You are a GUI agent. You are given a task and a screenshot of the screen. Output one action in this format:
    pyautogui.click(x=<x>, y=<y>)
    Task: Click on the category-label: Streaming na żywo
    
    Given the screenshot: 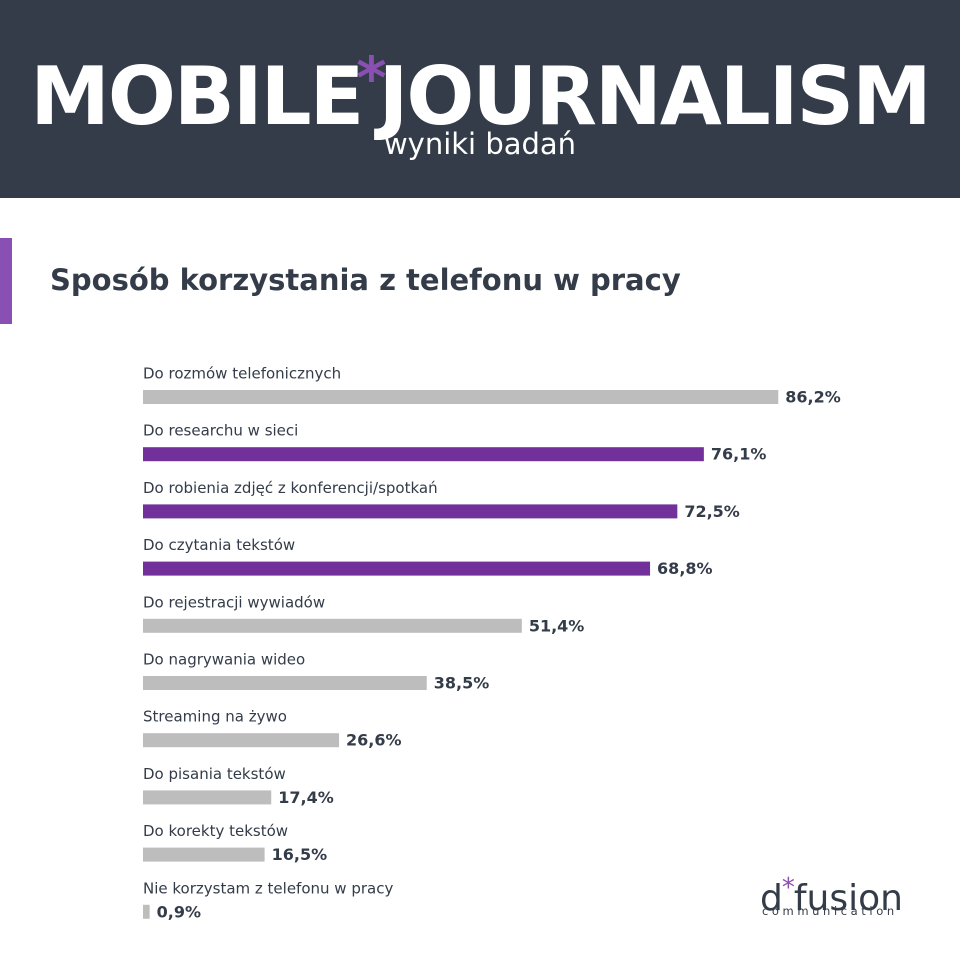 What is the action you would take?
    pyautogui.click(x=215, y=717)
    